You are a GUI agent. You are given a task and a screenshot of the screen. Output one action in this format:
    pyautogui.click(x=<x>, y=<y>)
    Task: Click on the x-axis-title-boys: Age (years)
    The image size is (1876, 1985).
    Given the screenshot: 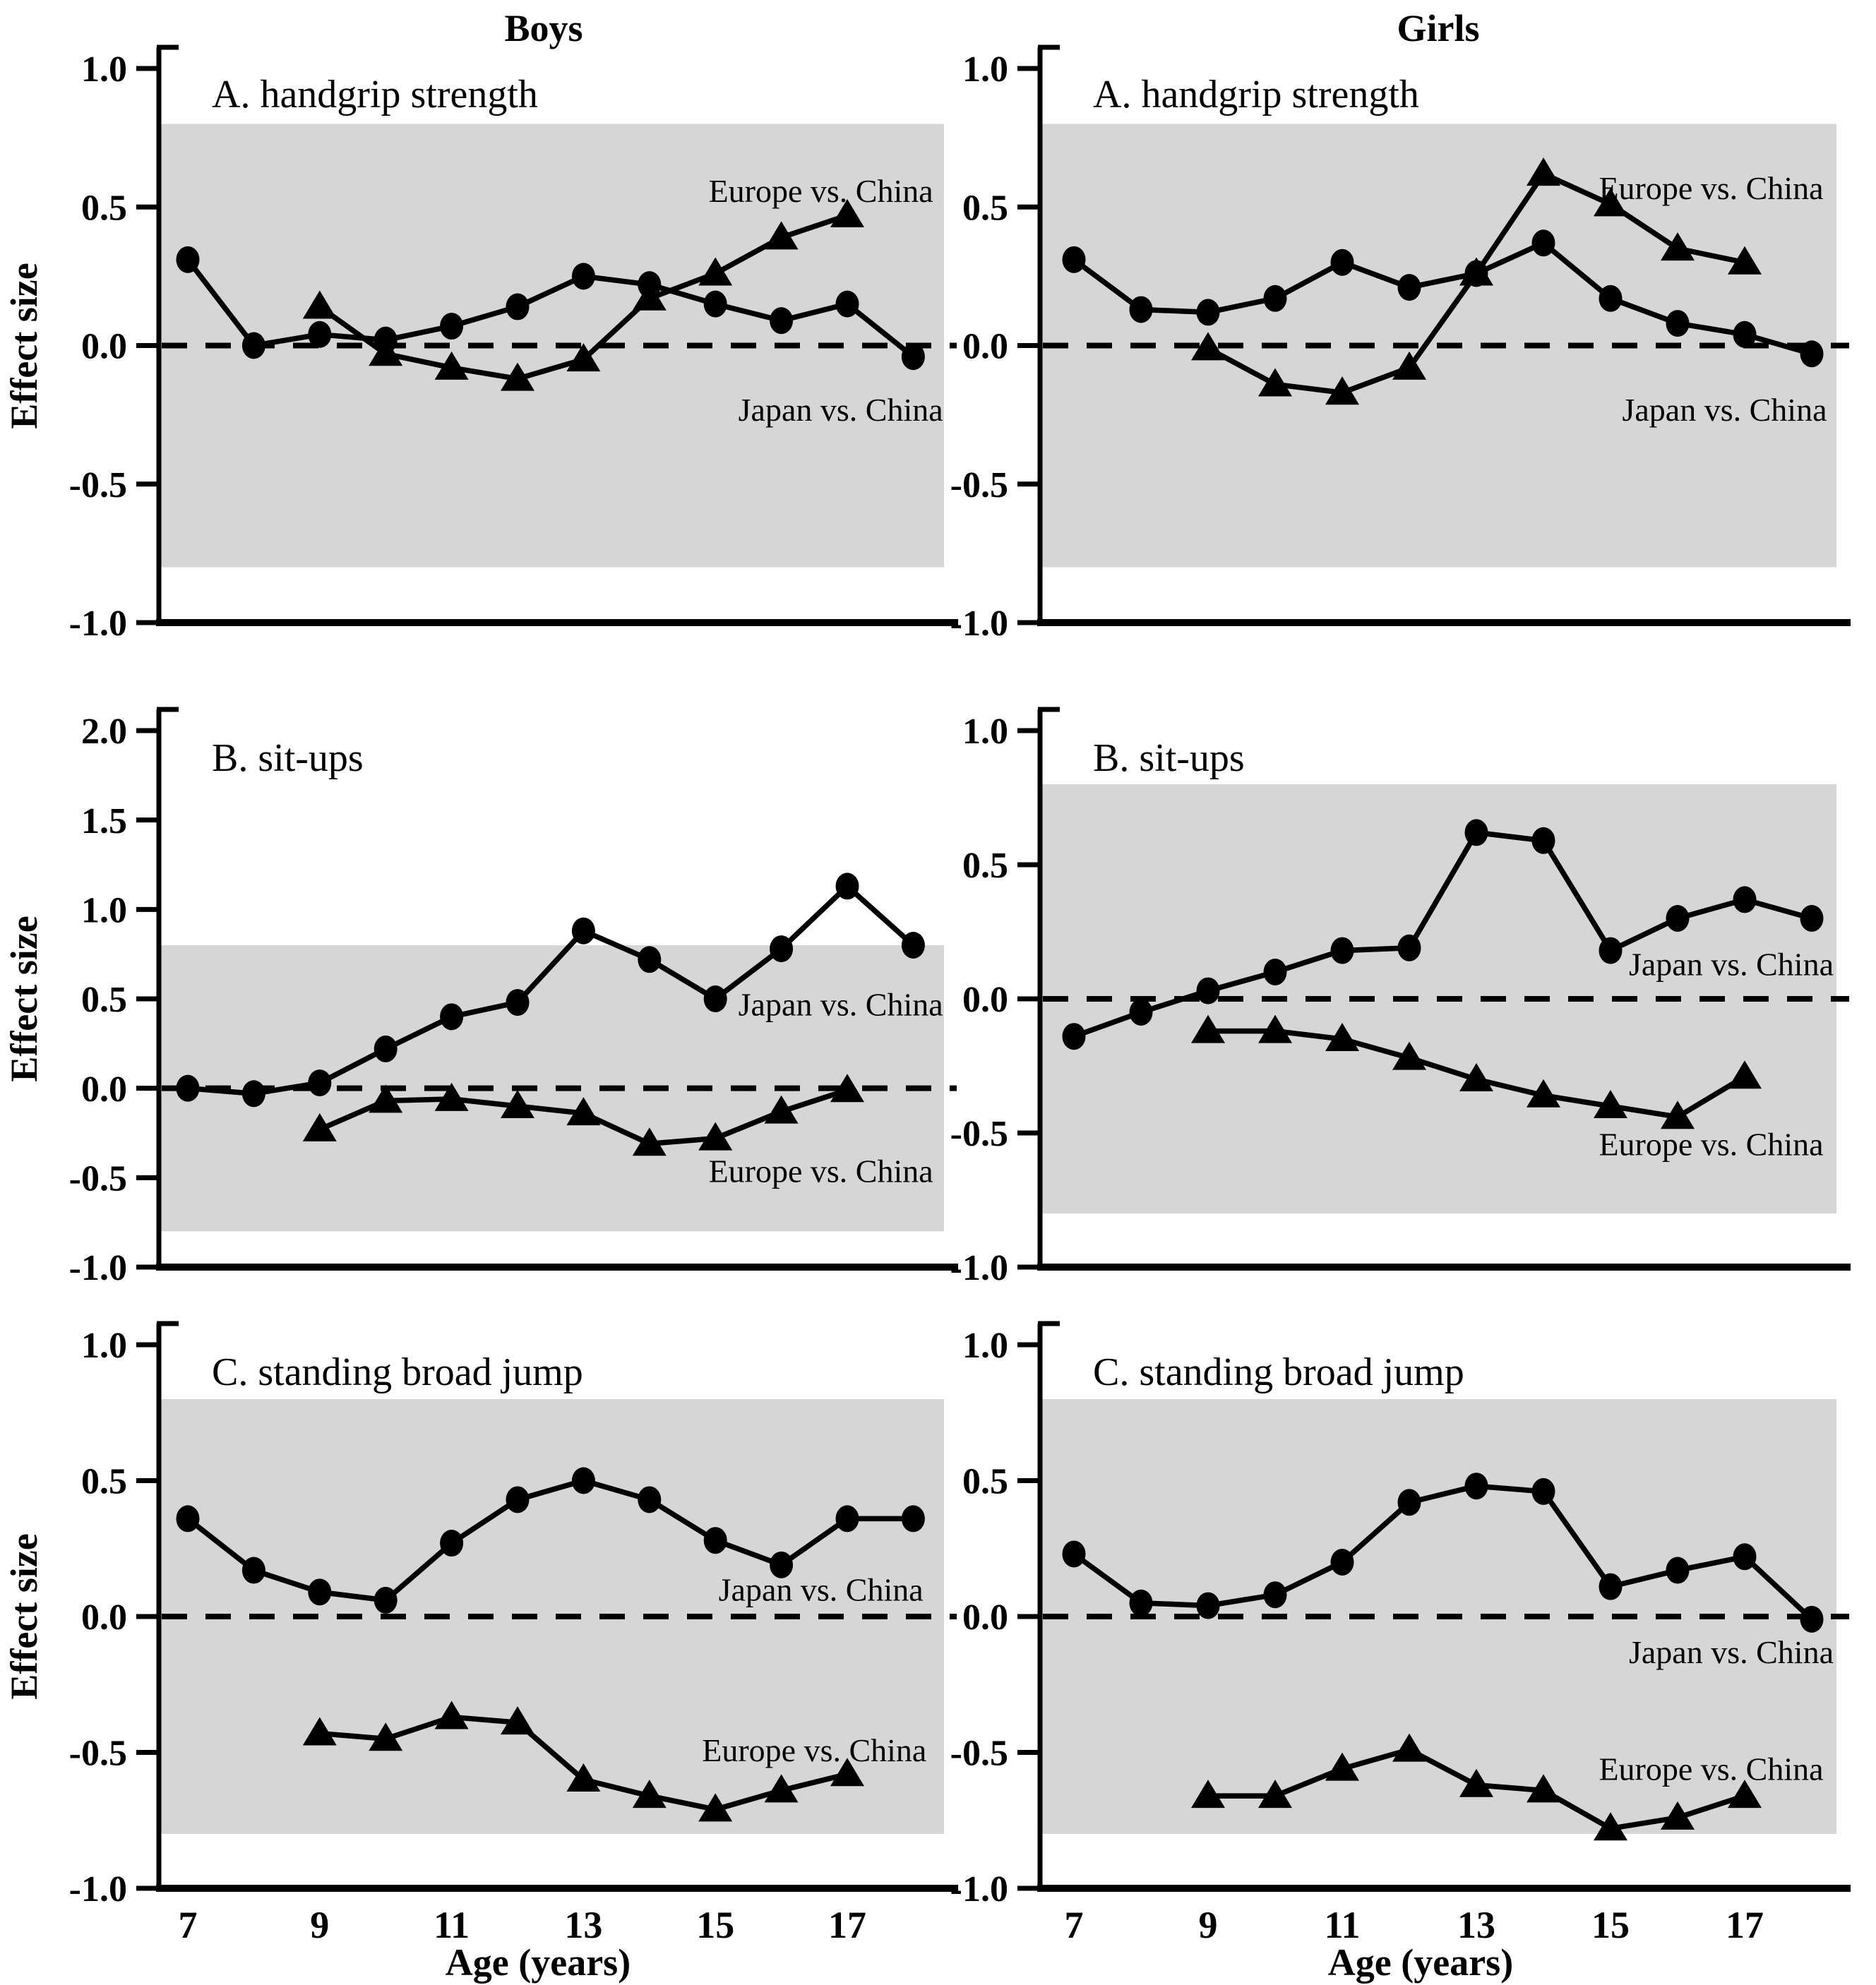 What is the action you would take?
    pyautogui.click(x=538, y=1962)
    